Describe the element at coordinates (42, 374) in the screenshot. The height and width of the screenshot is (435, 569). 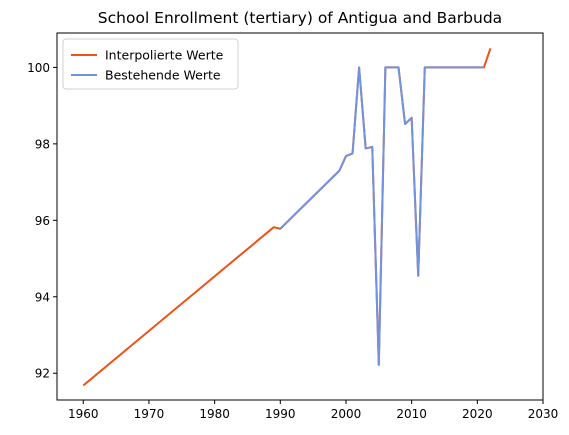
I see `y-tick-label: 92` at that location.